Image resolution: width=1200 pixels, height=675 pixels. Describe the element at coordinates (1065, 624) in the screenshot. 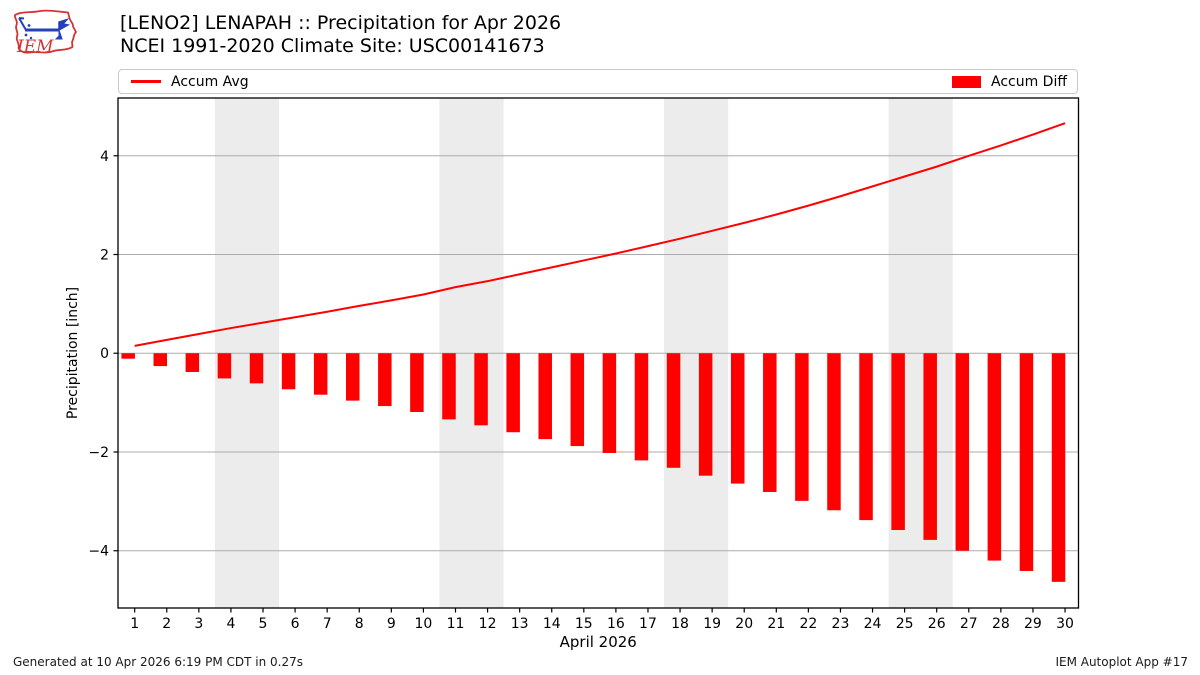

I see `x-tick-label: 30` at that location.